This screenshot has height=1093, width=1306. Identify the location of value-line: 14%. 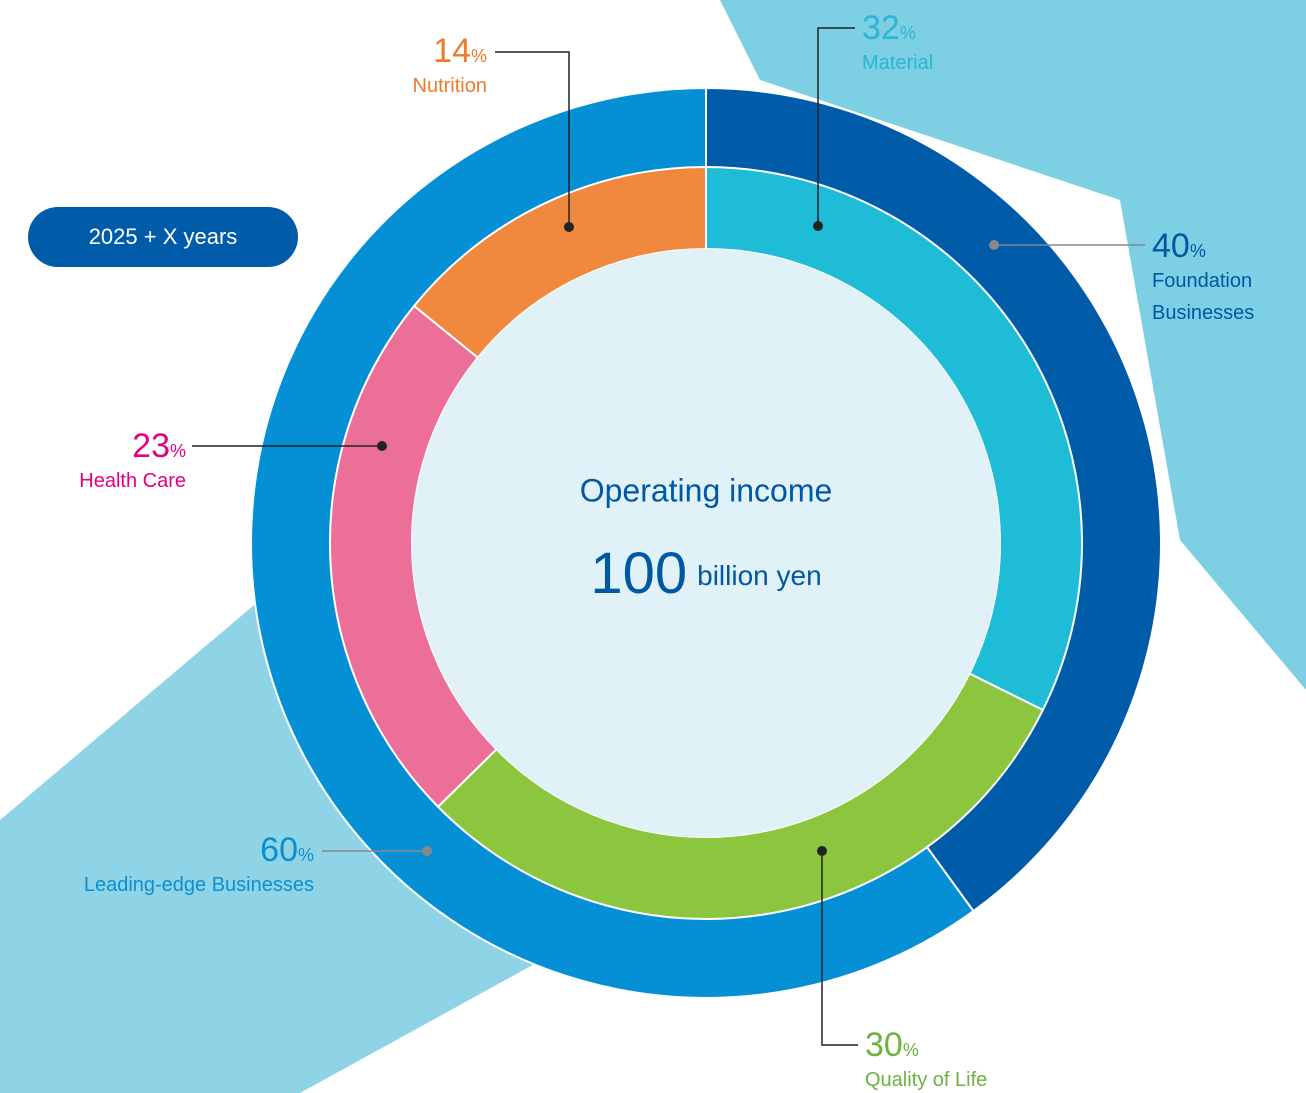
(387, 51).